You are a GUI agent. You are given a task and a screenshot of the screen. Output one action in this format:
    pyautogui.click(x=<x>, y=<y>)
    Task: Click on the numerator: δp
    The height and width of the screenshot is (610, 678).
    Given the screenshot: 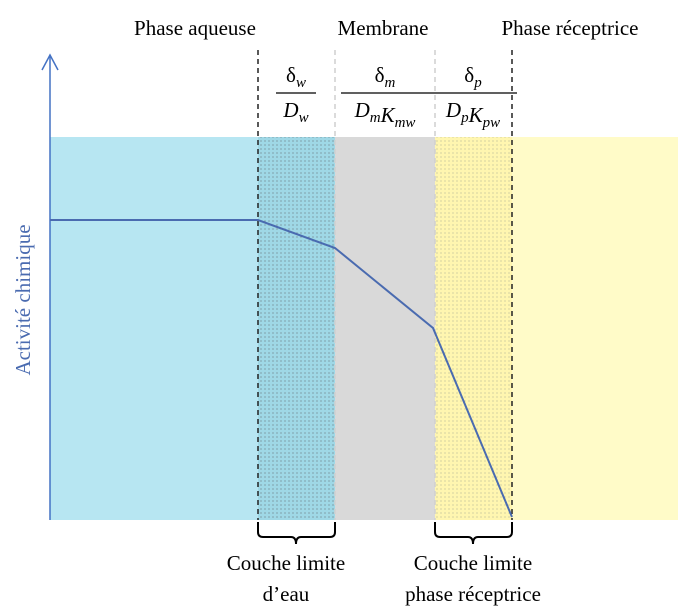 What is the action you would take?
    pyautogui.click(x=473, y=77)
    